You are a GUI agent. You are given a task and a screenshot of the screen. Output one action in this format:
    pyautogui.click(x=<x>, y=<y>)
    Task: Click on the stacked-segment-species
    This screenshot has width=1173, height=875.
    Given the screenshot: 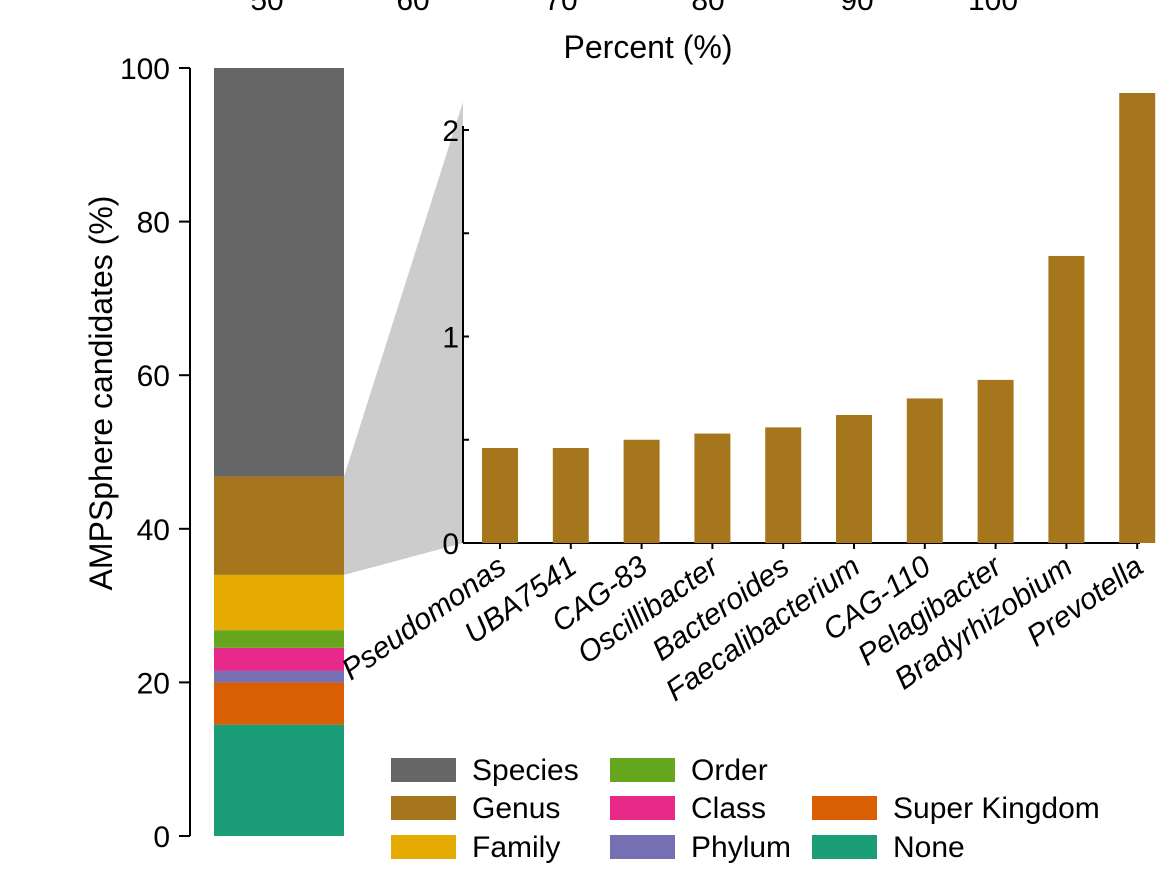 What is the action you would take?
    pyautogui.click(x=279, y=272)
    